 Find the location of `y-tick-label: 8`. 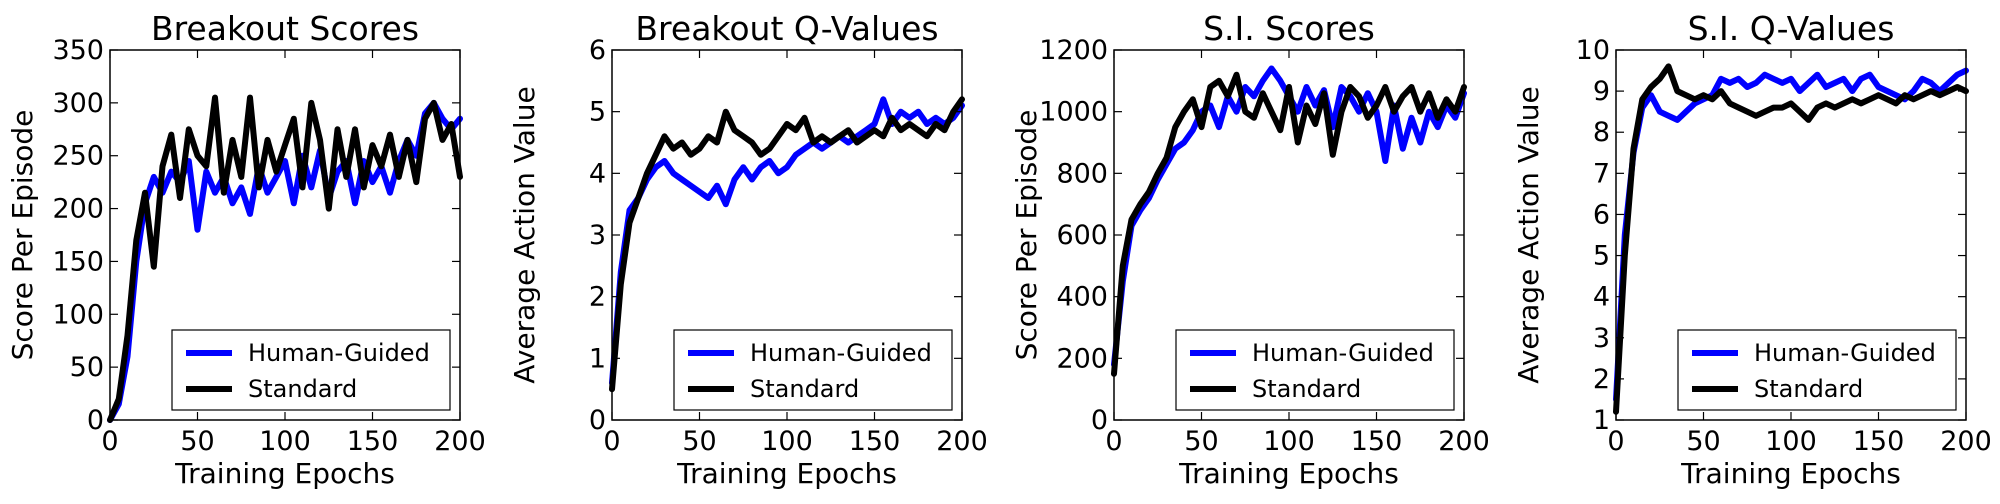

y-tick-label: 8 is located at coordinates (1601, 132).